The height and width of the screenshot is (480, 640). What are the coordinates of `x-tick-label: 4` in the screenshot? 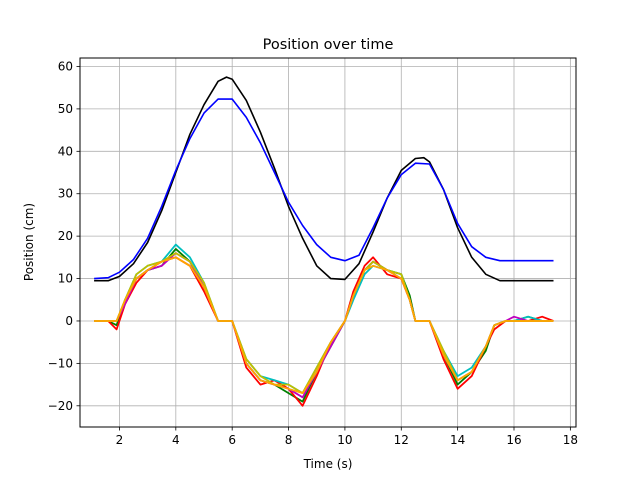 It's located at (176, 440).